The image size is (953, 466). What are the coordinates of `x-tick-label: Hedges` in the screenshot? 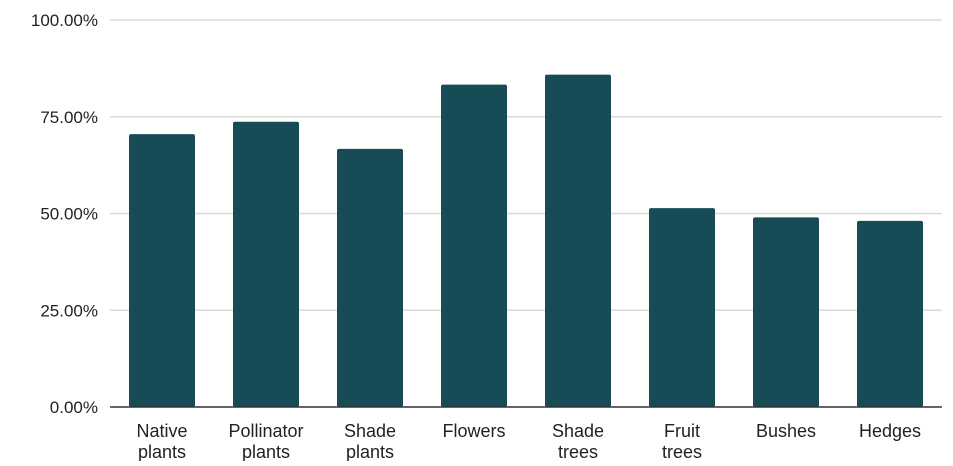 It's located at (890, 431).